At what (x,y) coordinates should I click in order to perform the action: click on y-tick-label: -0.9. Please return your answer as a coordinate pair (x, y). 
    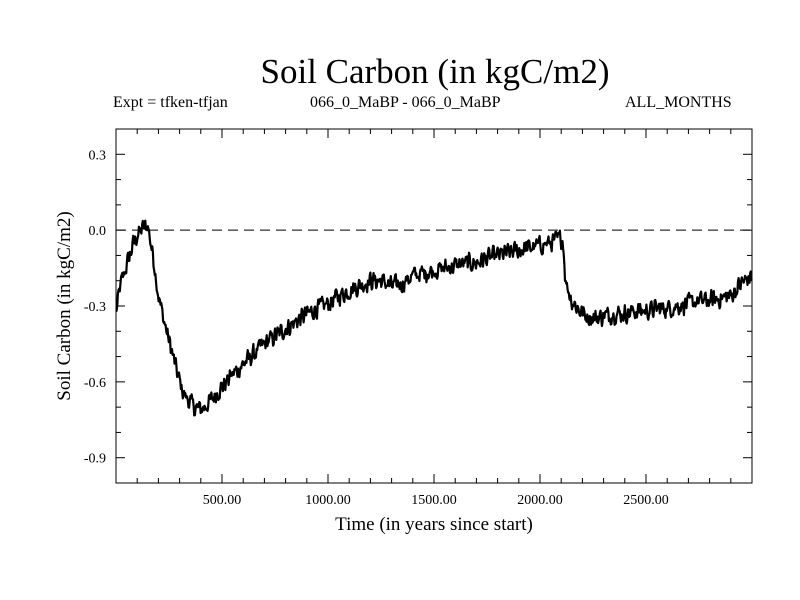
    Looking at the image, I should click on (95, 459).